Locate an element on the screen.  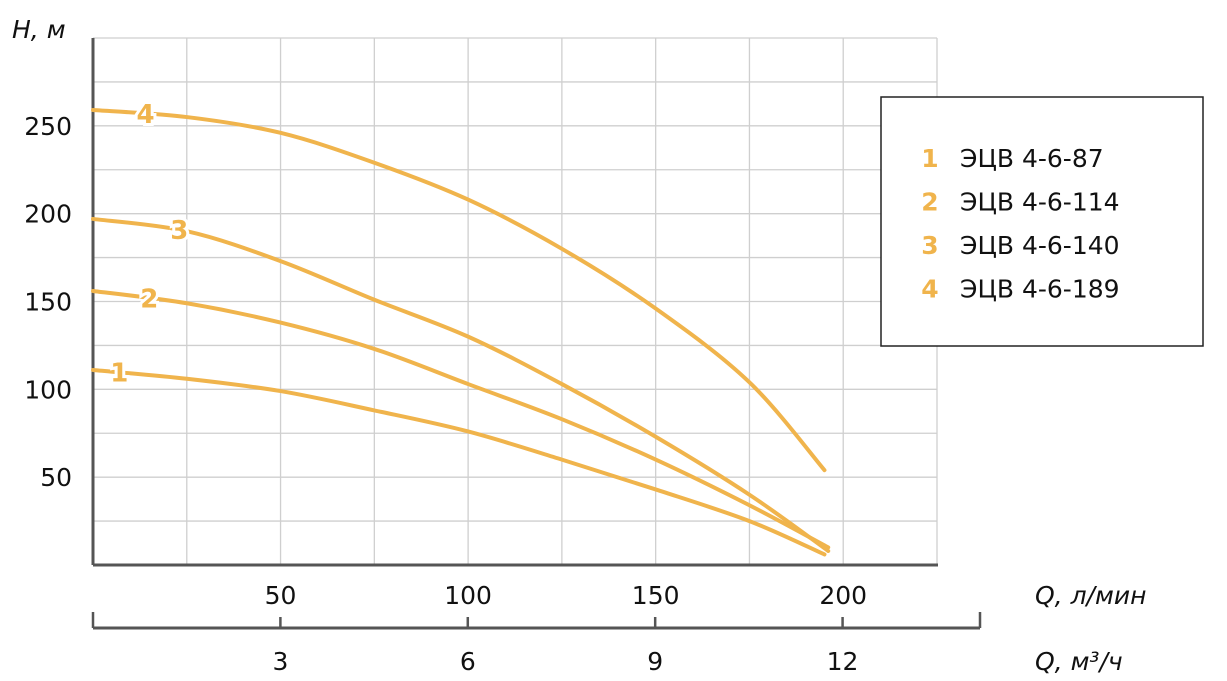
legend-entry: ЭЦВ 4-6-114 is located at coordinates (1040, 202).